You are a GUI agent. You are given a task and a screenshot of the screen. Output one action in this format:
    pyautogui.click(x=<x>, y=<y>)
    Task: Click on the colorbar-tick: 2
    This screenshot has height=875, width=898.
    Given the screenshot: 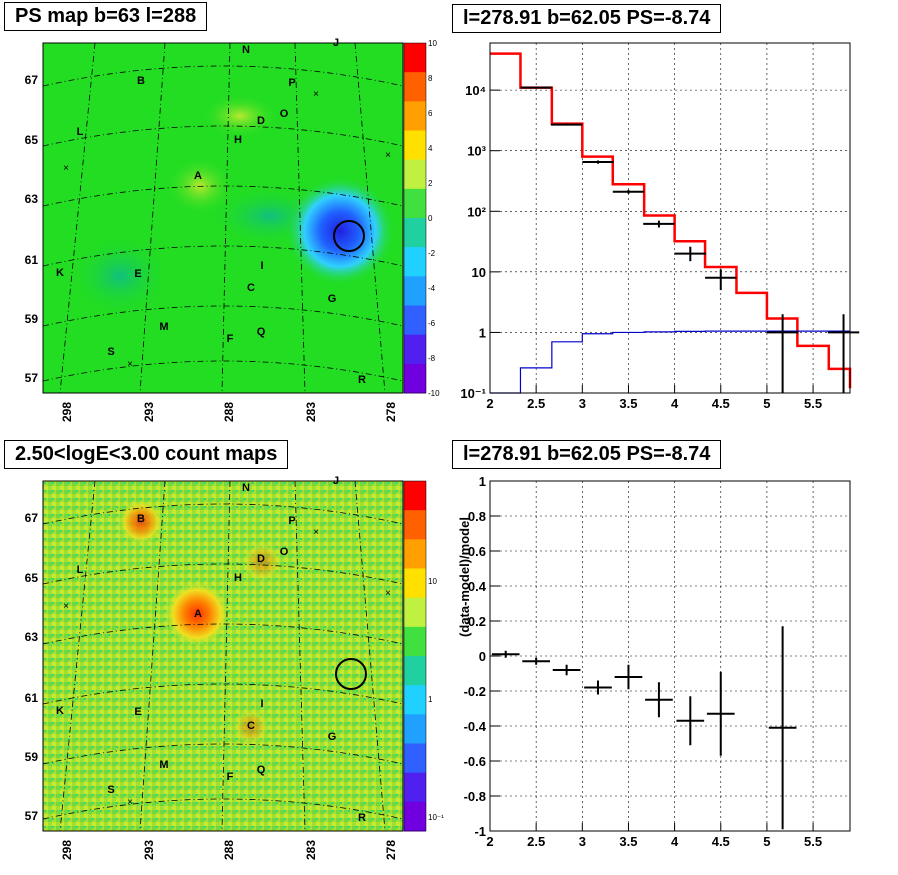 What is the action you would take?
    pyautogui.click(x=430, y=183)
    